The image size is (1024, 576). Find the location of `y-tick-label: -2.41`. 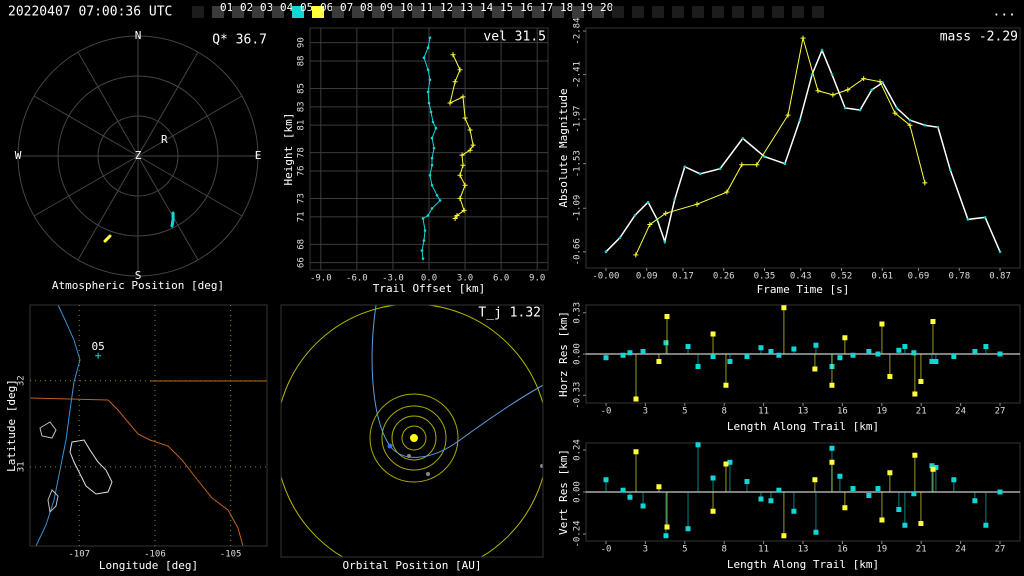

y-tick-label: -2.41 is located at coordinates (578, 74).